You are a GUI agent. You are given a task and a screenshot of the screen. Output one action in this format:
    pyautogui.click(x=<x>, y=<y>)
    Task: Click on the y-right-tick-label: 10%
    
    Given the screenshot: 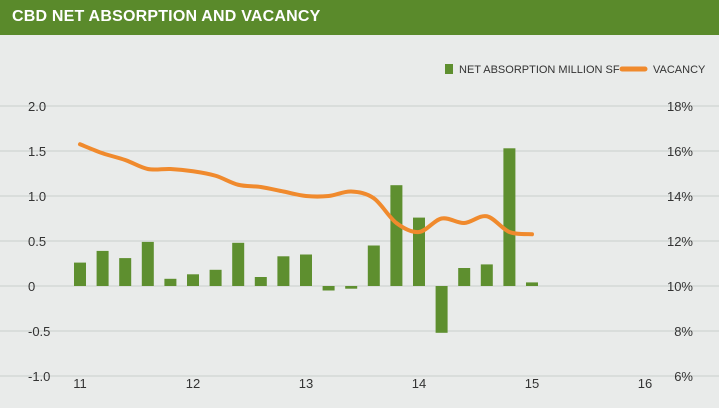 What is the action you would take?
    pyautogui.click(x=680, y=286)
    